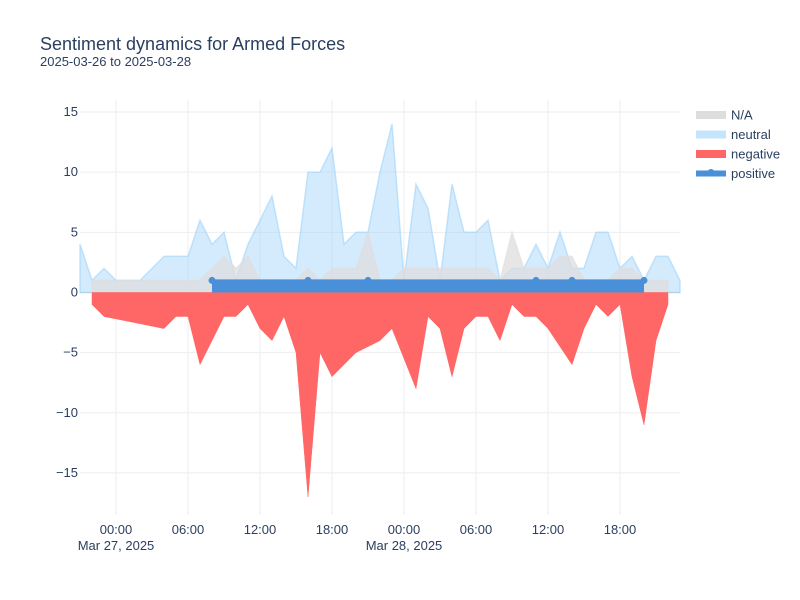  I want to click on chart-subtitle: 2025-03-26 to 2025-03-28, so click(116, 61).